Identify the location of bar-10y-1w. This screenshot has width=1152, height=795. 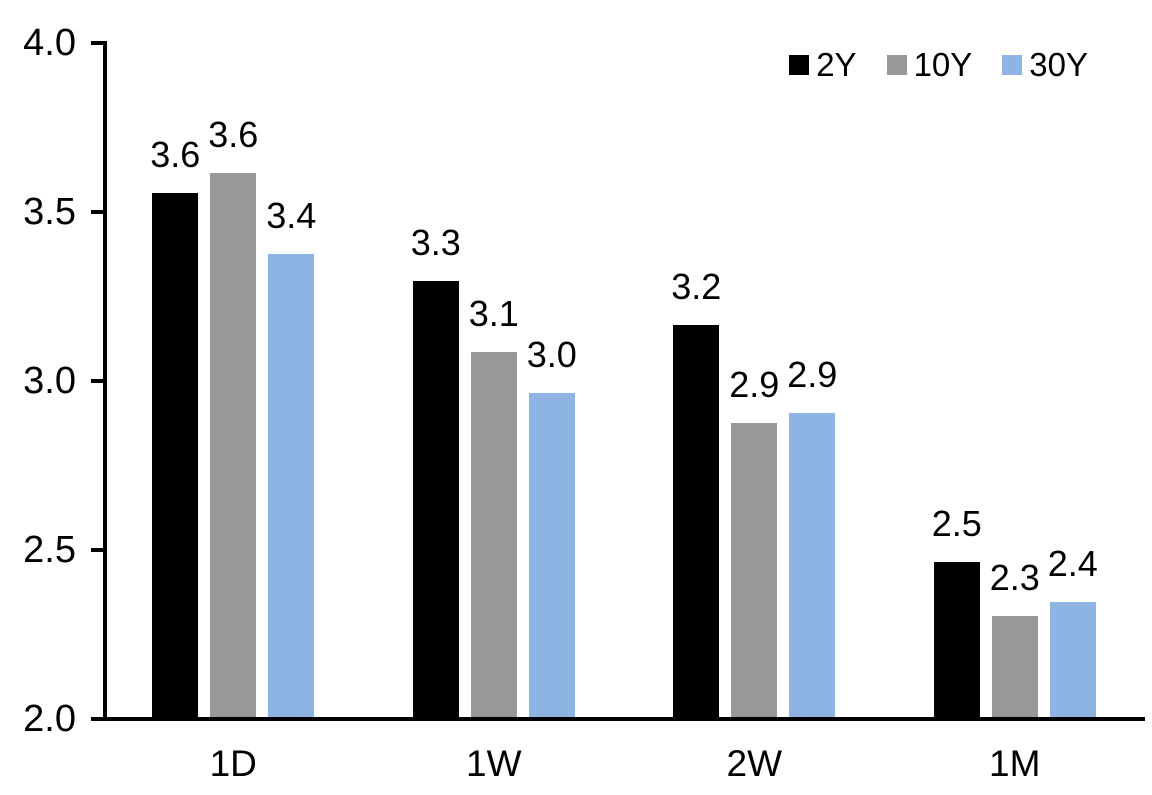
(493, 534).